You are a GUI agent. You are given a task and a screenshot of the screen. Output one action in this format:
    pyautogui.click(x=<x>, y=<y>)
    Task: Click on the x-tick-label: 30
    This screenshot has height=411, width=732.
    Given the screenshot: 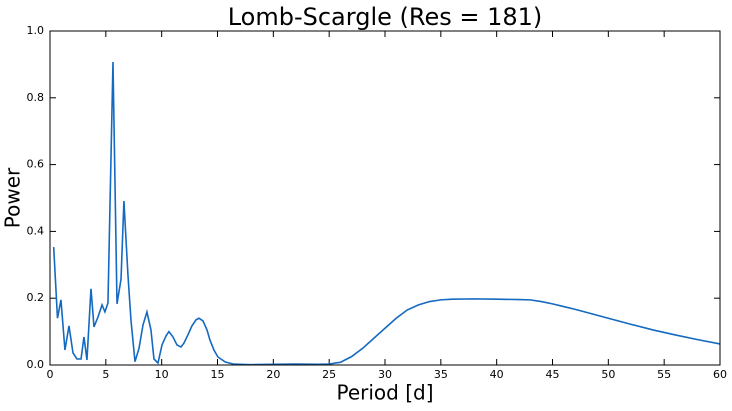 What is the action you would take?
    pyautogui.click(x=385, y=374)
    